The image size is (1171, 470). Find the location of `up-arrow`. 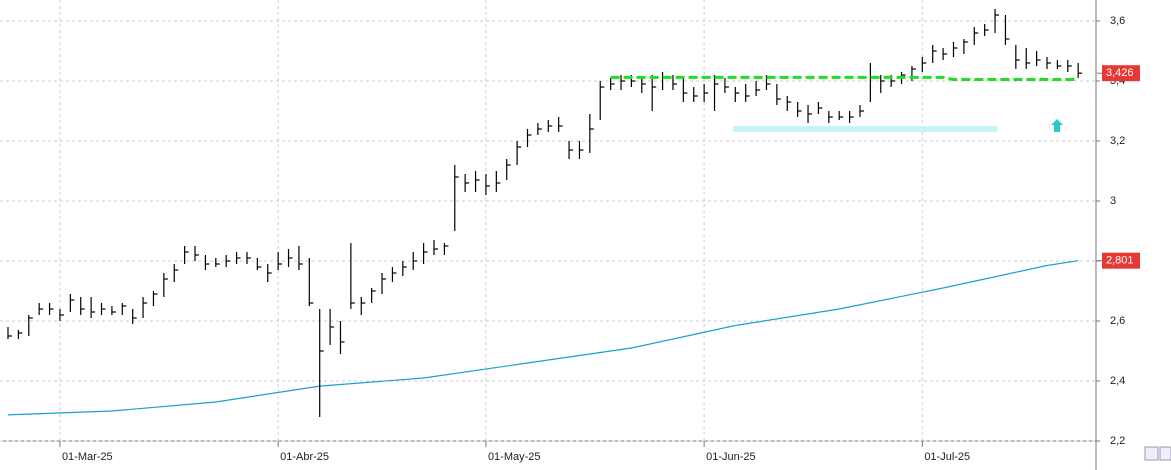

up-arrow is located at coordinates (1057, 125).